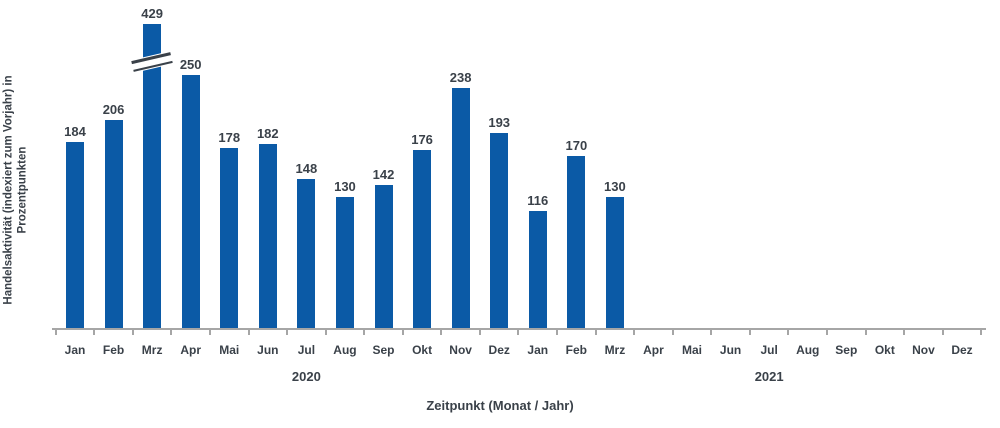 The width and height of the screenshot is (1000, 428). I want to click on value-label: 184, so click(75, 131).